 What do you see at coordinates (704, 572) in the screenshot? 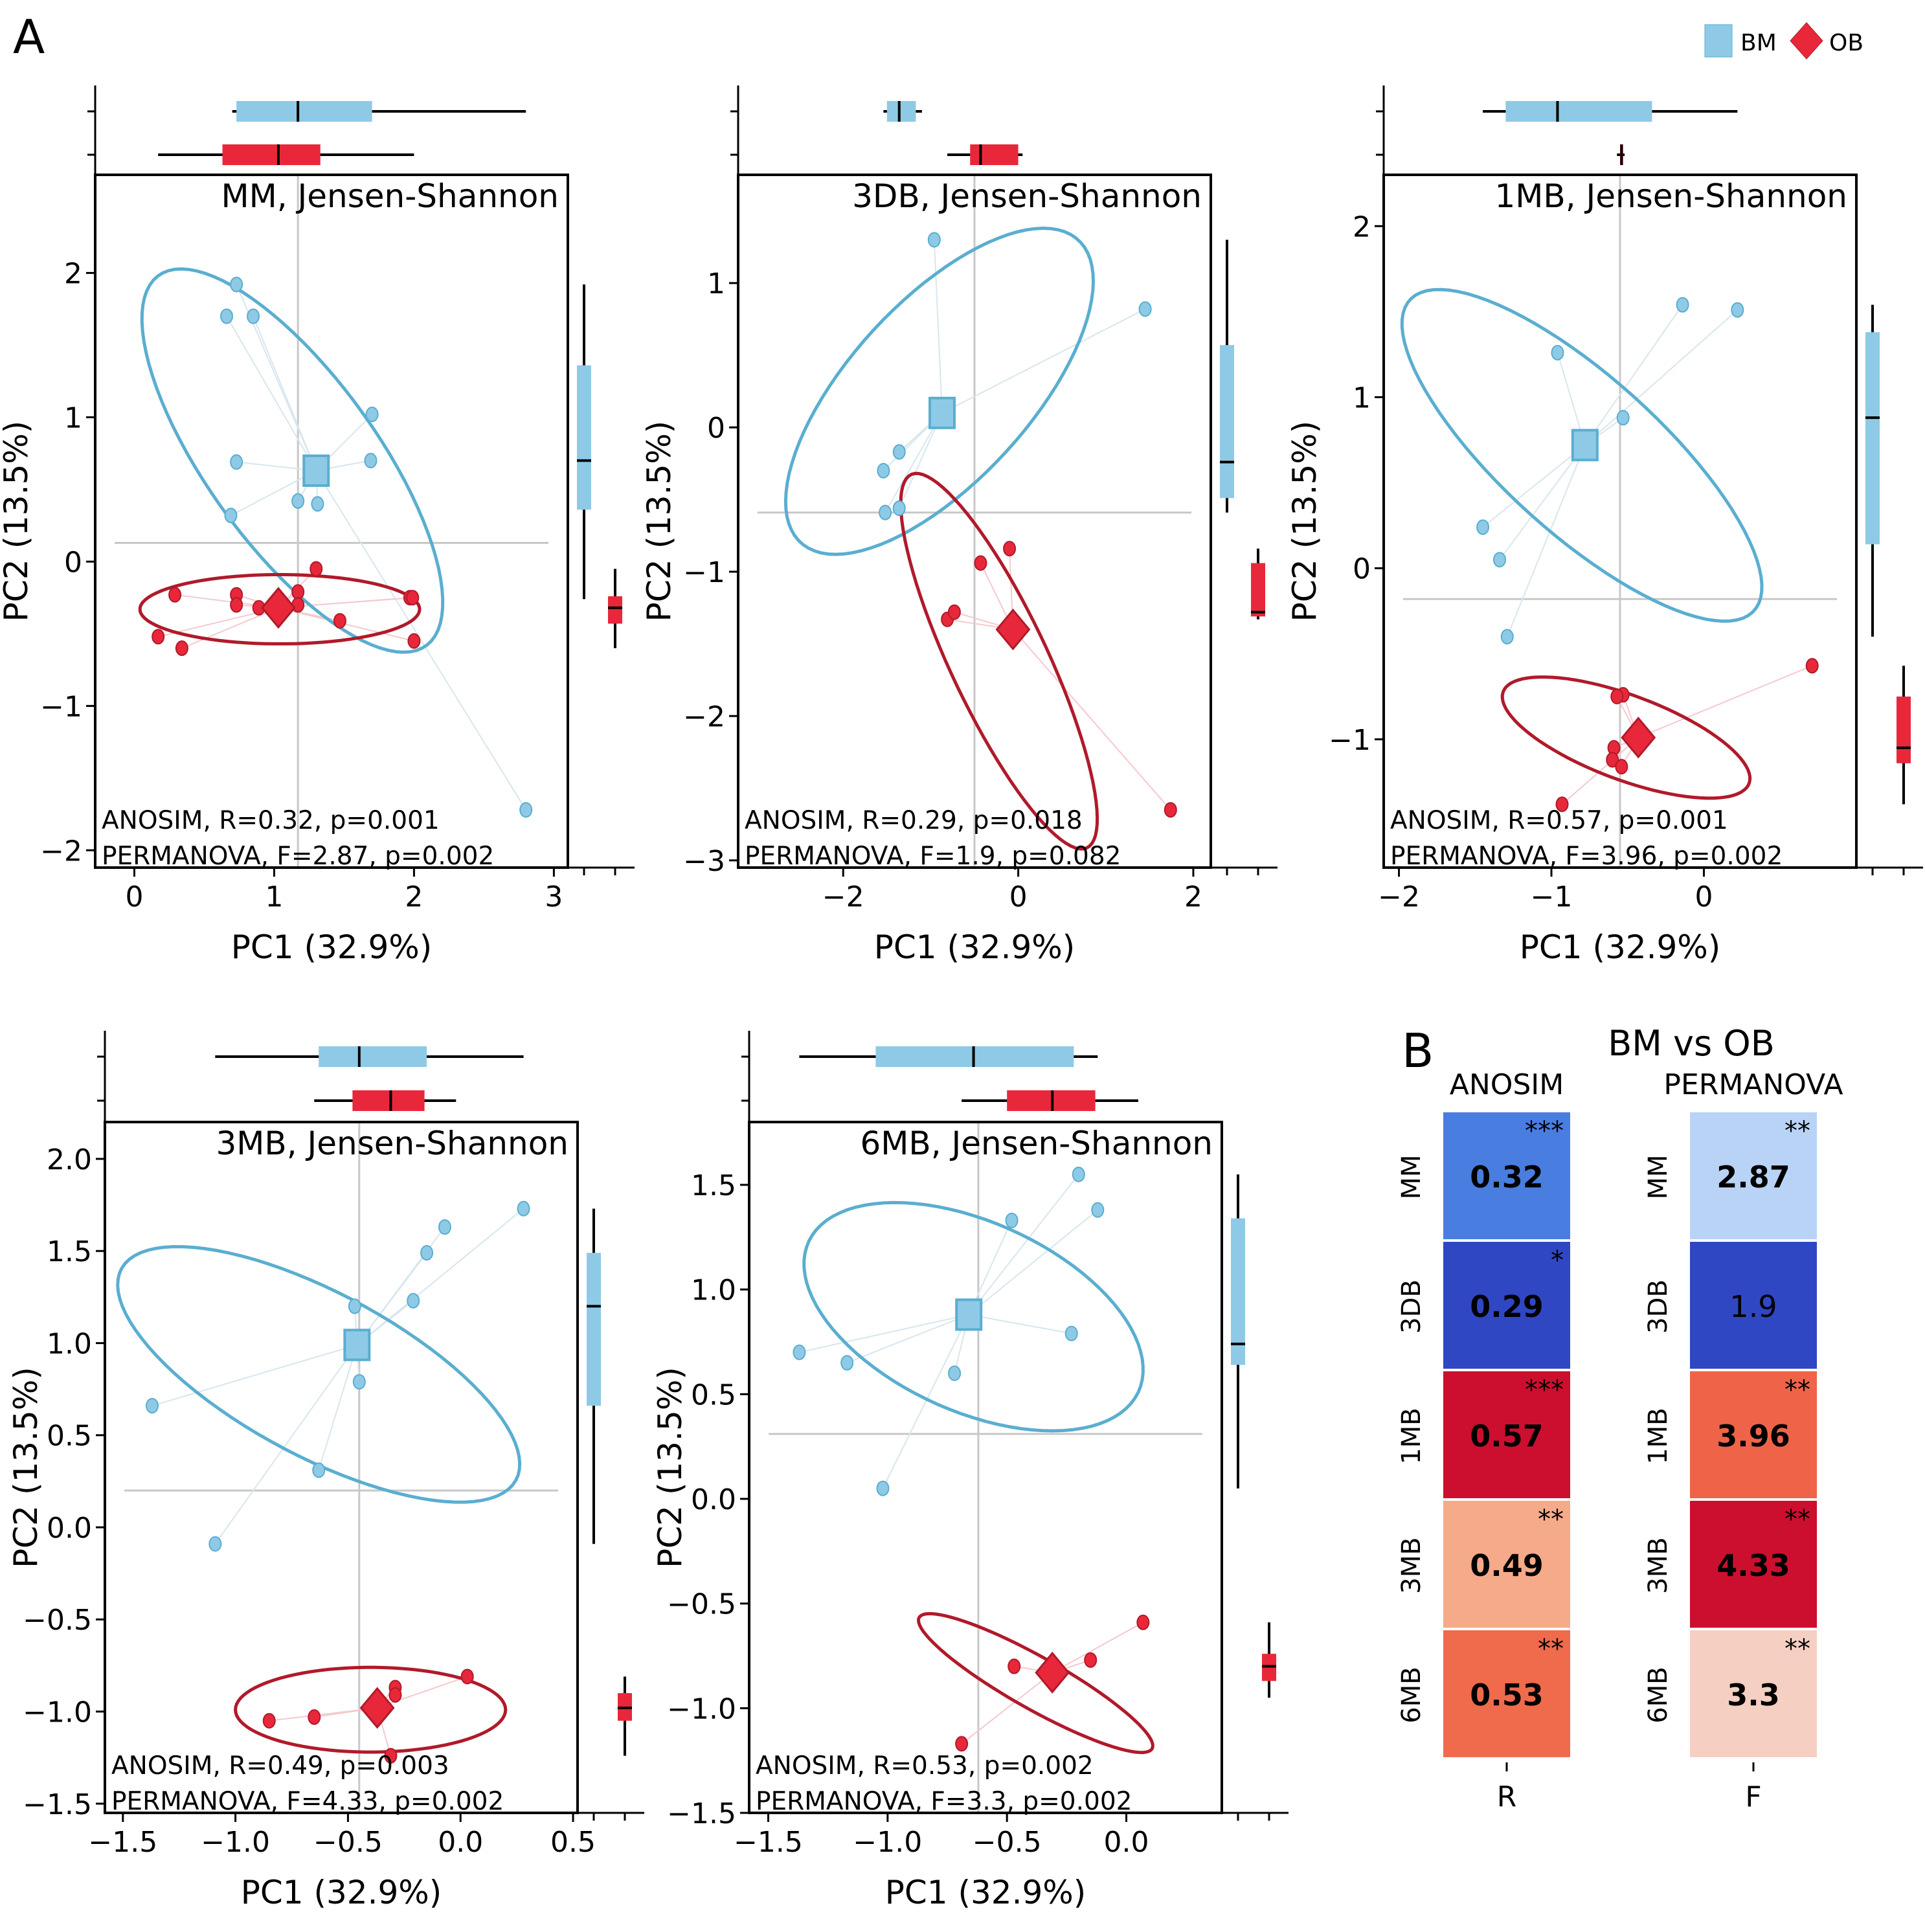
I see `y-tick-label: −1` at bounding box center [704, 572].